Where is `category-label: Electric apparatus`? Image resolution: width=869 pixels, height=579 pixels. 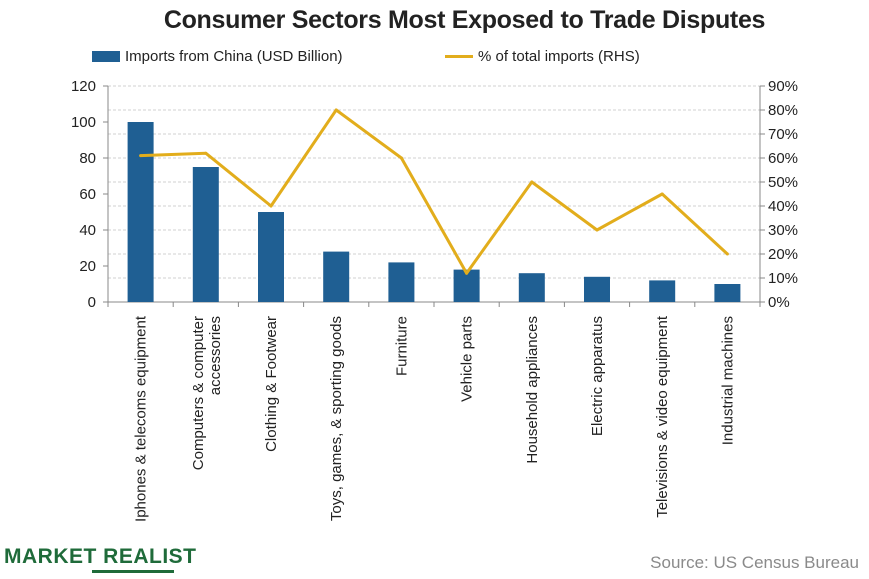 category-label: Electric apparatus is located at coordinates (597, 376).